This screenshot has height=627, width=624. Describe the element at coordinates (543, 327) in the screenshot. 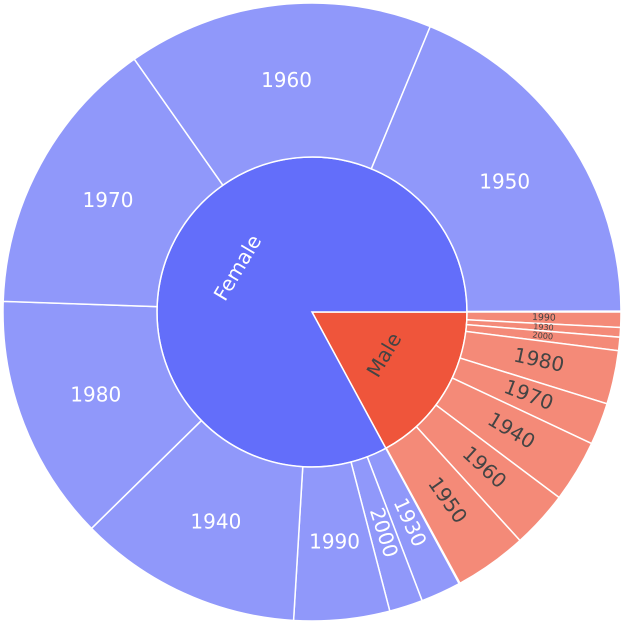

I see `outer-label: 1930` at that location.